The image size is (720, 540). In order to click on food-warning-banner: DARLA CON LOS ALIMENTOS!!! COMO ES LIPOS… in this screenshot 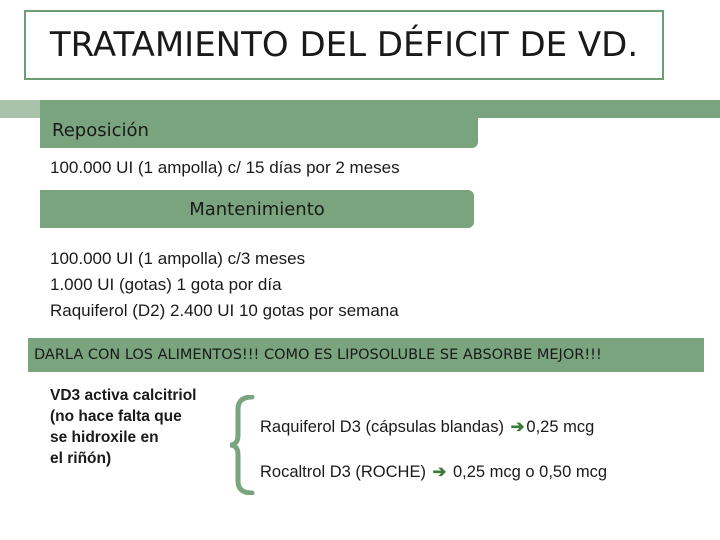, I will do `click(366, 355)`.